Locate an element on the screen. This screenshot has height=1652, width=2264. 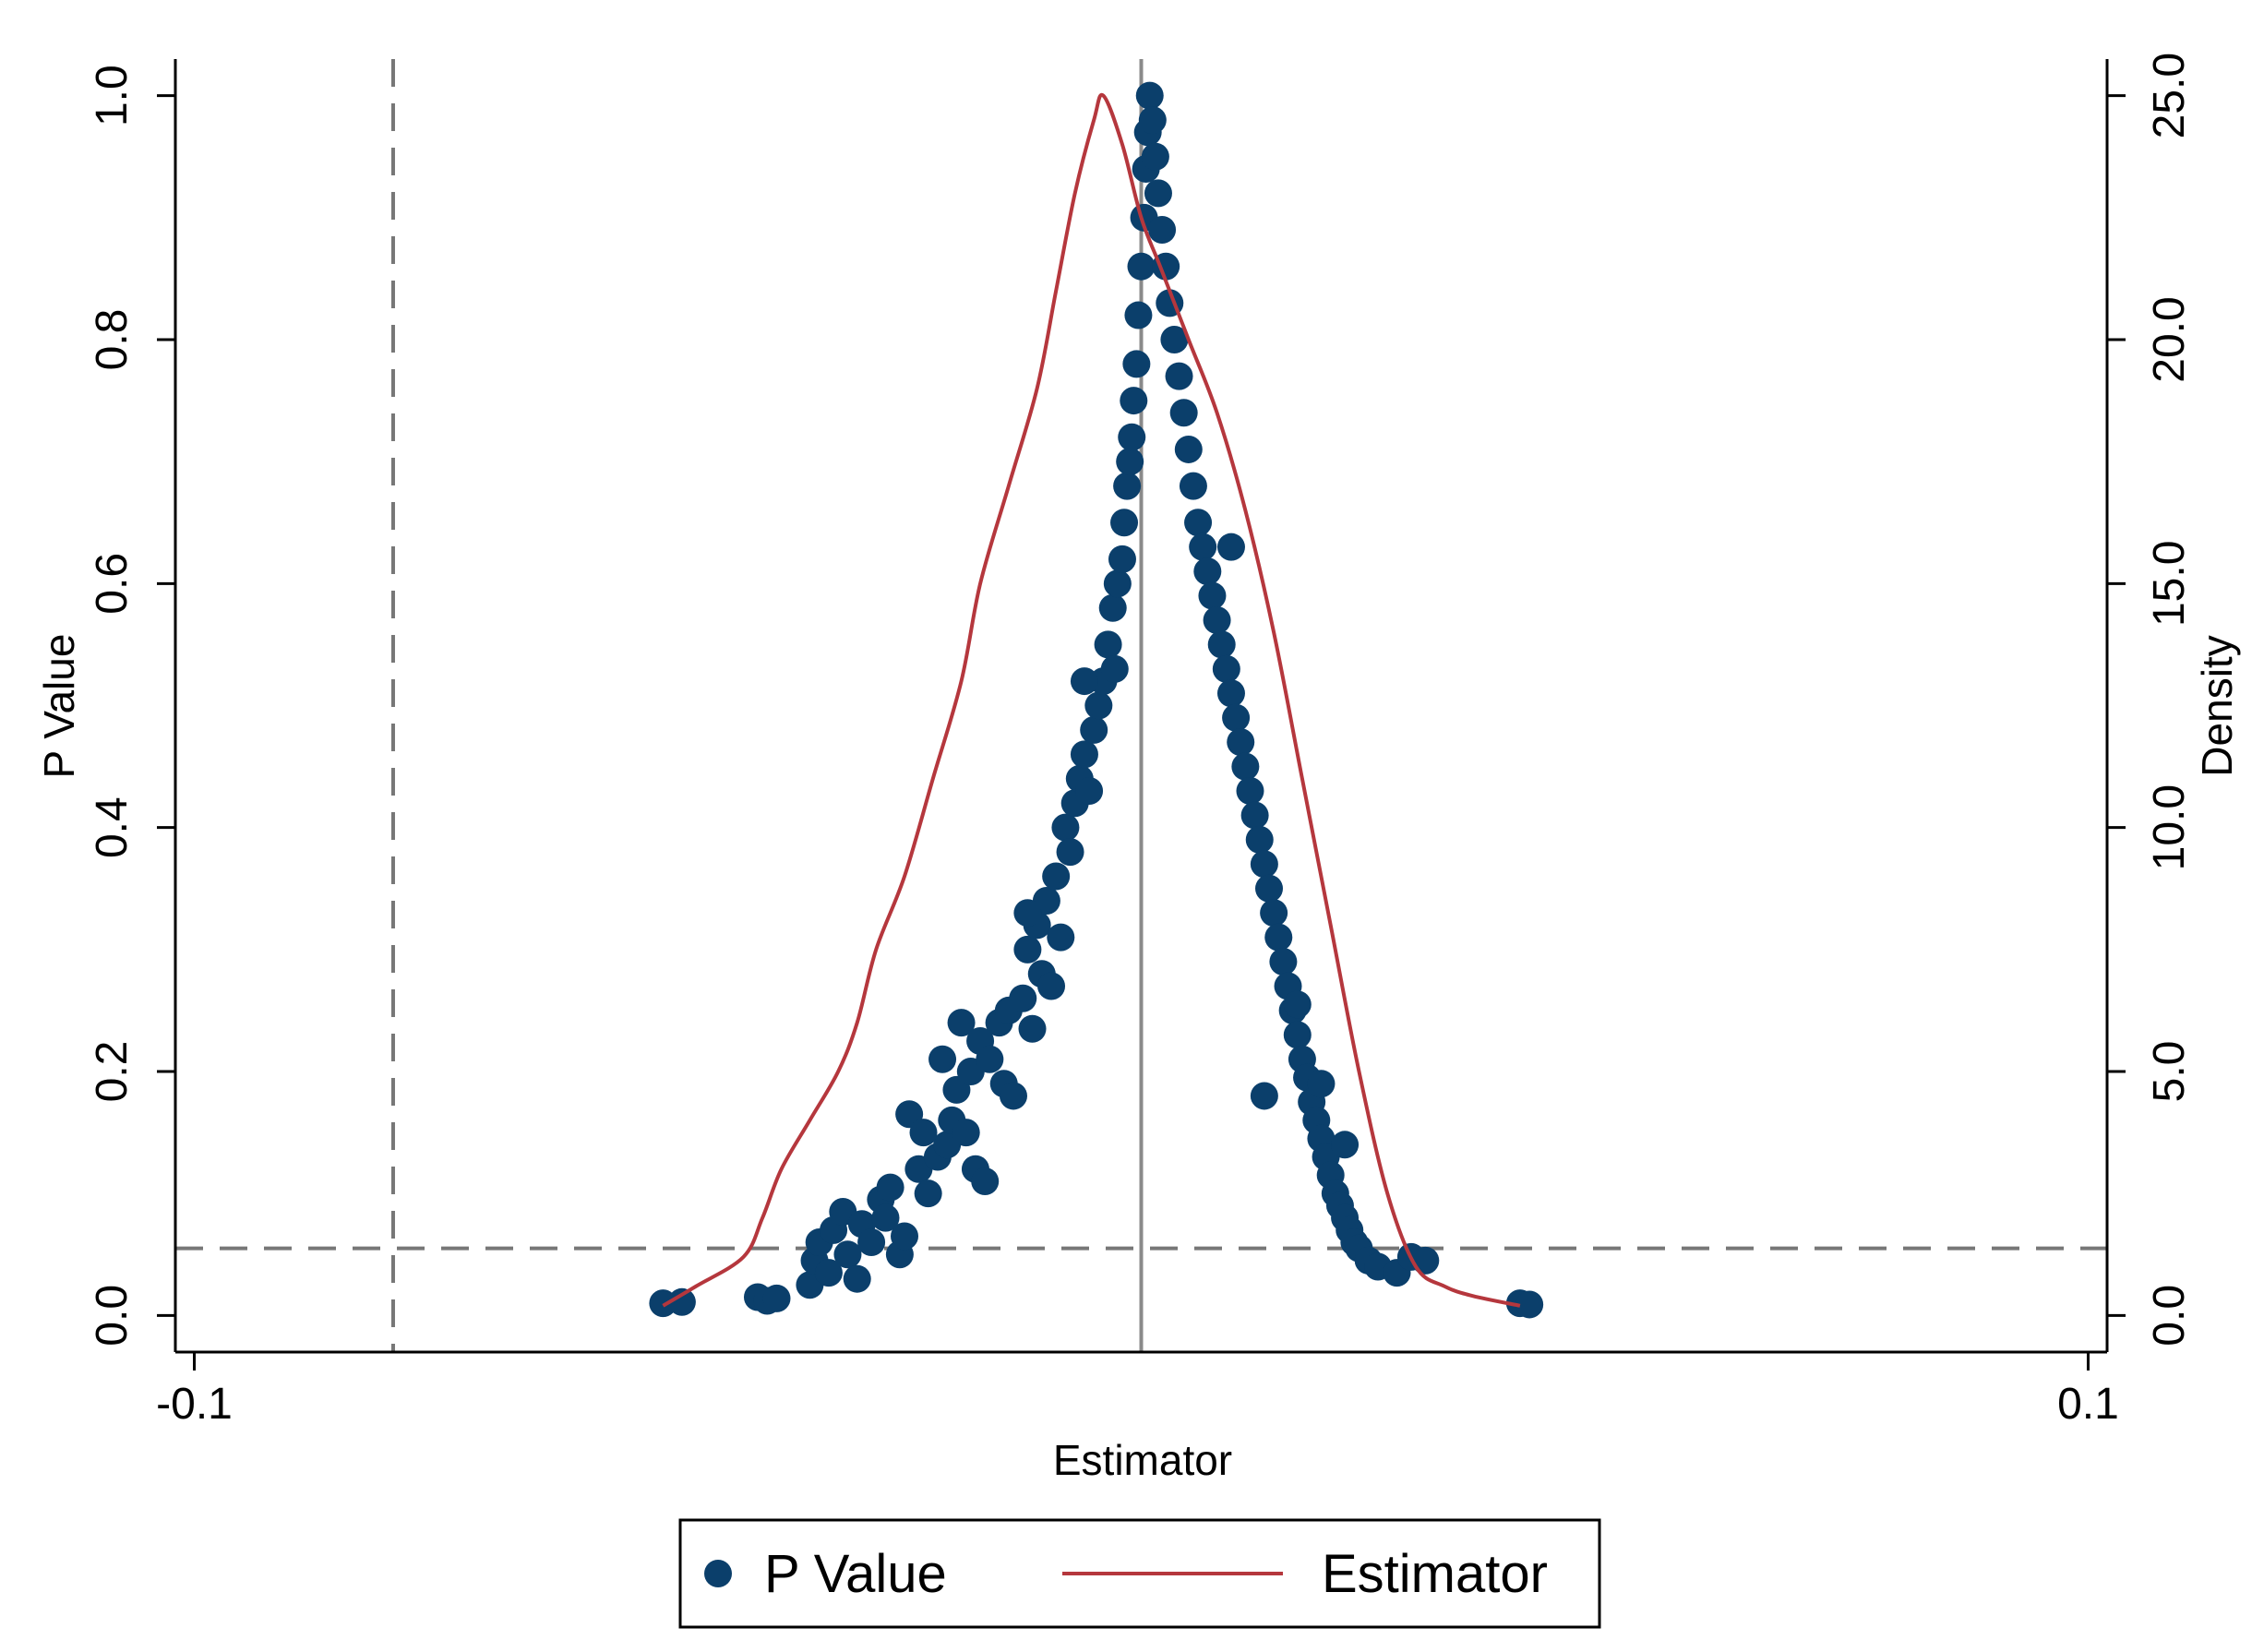
left-y-tick-label: 0.8 is located at coordinates (112, 340).